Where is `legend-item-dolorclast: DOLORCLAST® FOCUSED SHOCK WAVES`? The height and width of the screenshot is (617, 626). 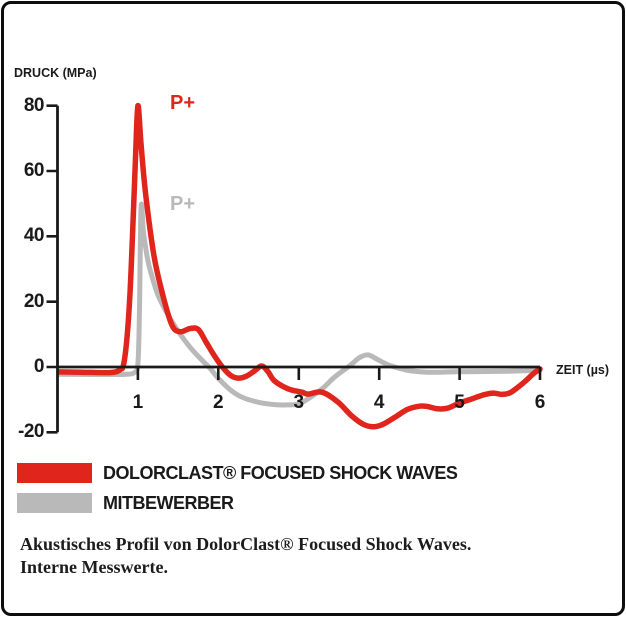
legend-item-dolorclast: DOLORCLAST® FOCUSED SHOCK WAVES is located at coordinates (237, 473).